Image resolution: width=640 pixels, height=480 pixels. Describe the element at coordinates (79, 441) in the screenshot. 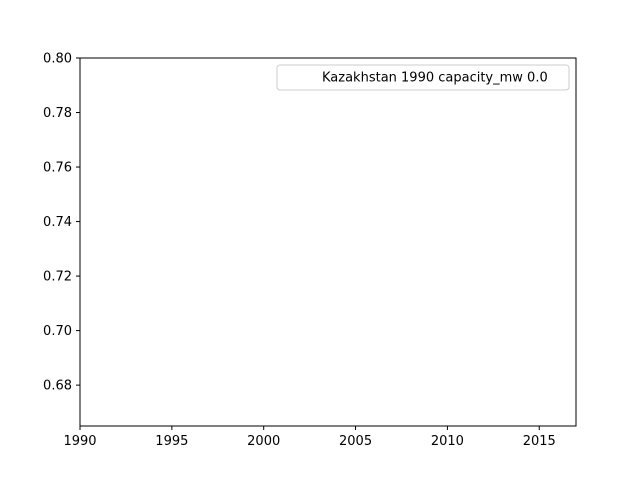

I see `x-tick-label: 1990` at that location.